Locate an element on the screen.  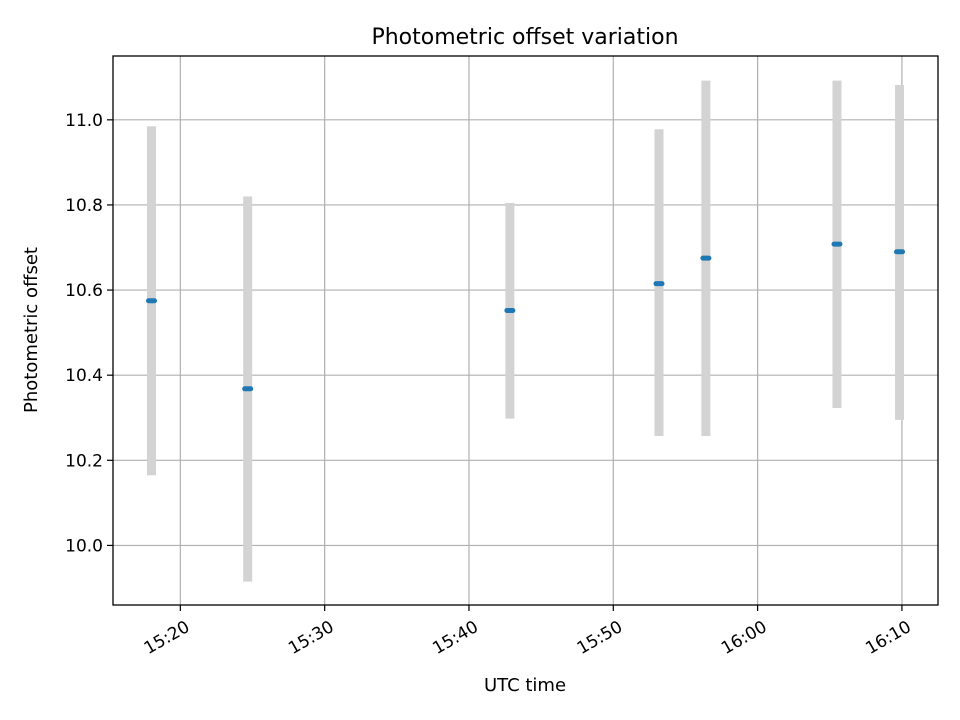
y-tick-label-1: 10.2 is located at coordinates (84, 461).